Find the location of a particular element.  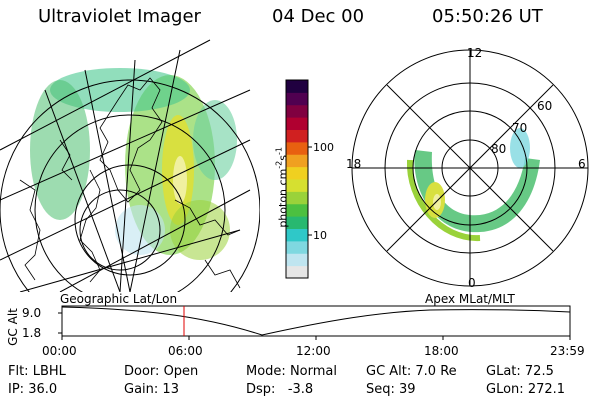

colorbar-unit-label: photon cm-2s-1 is located at coordinates (282, 187).